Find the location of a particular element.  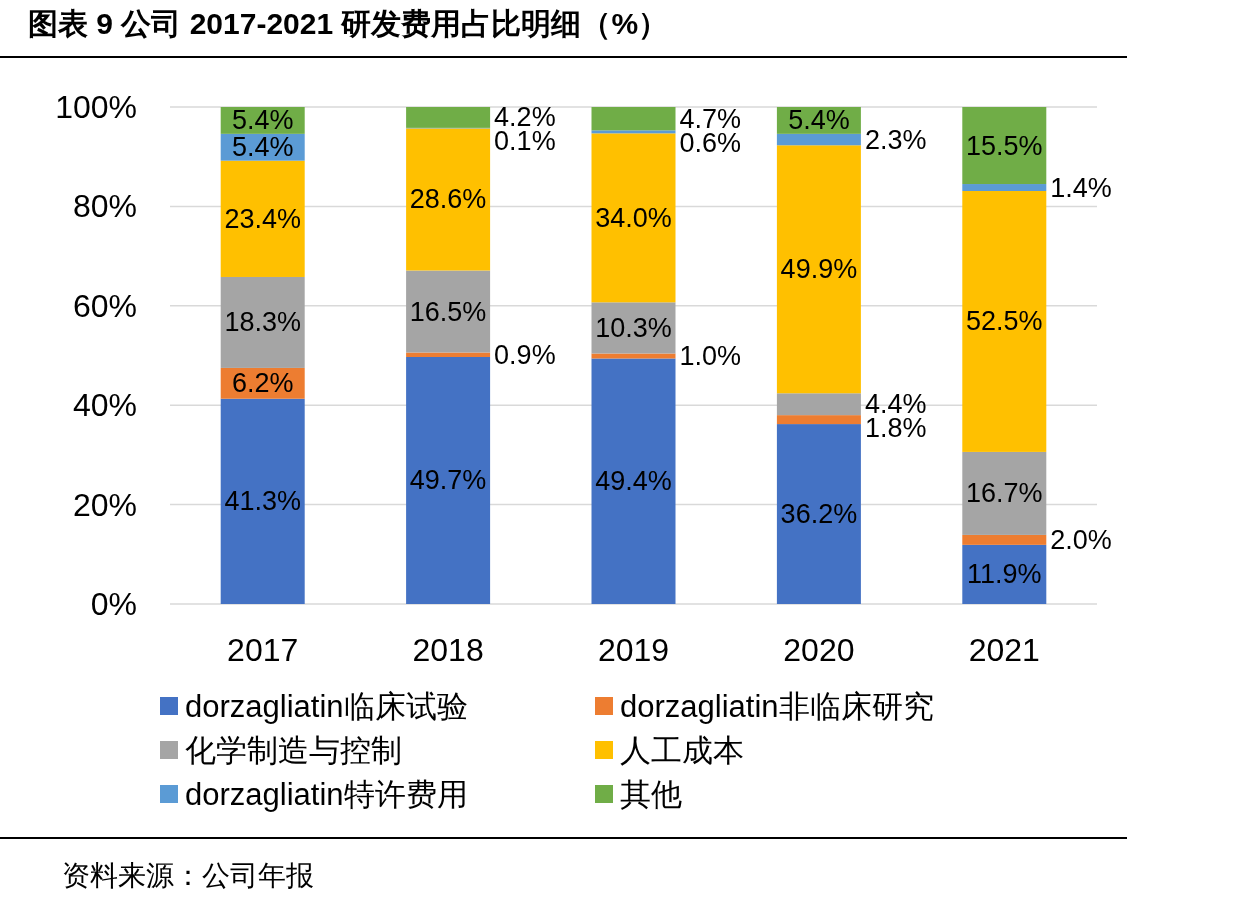

text: 49.7% is located at coordinates (448, 480).